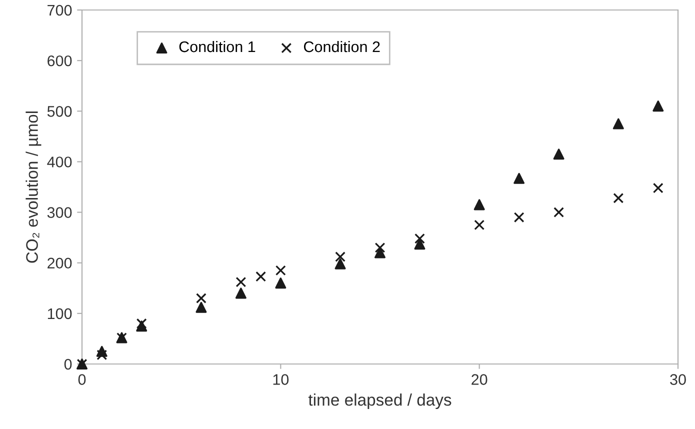 The image size is (695, 429). I want to click on x-tick-label: 0, so click(82, 379).